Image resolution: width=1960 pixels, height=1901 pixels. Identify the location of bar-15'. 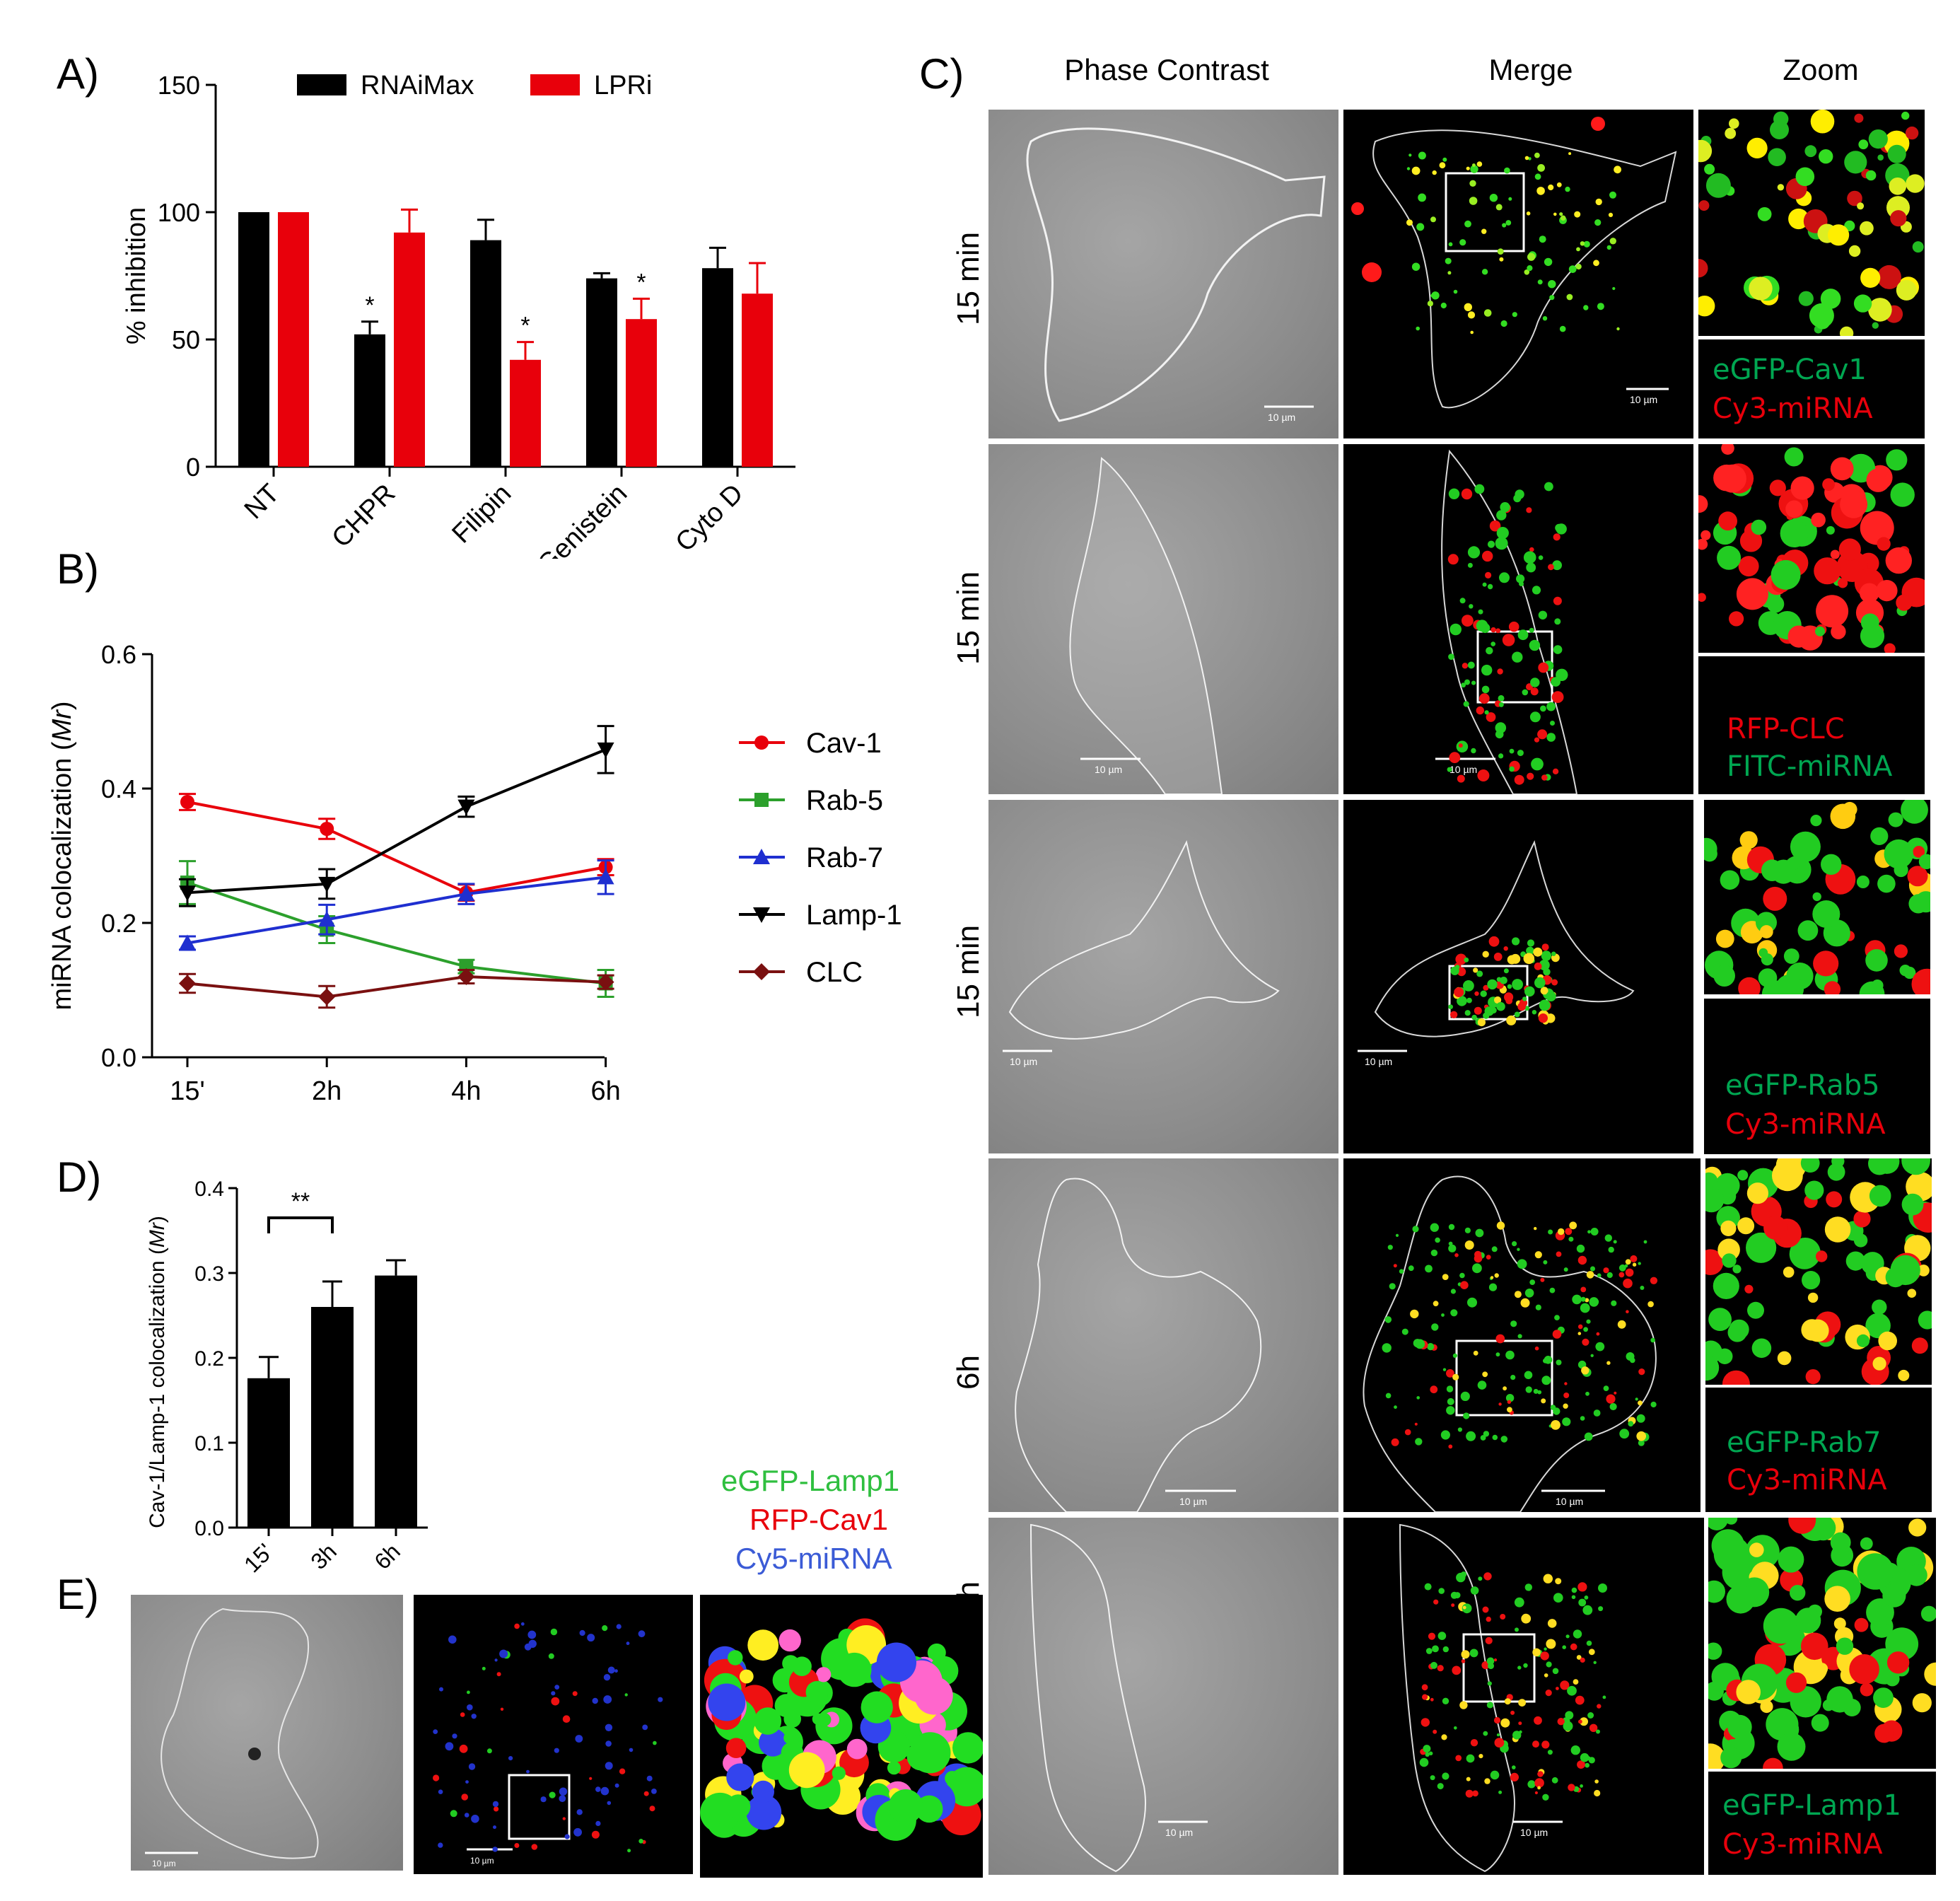
(268, 1453).